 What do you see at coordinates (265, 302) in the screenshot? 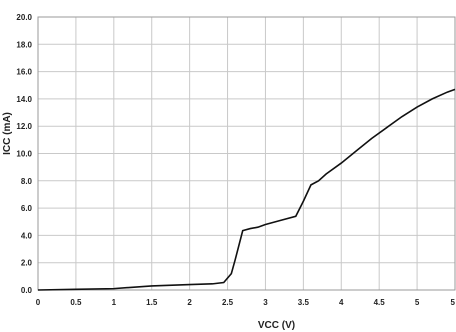
I see `x-tick-label: 3` at bounding box center [265, 302].